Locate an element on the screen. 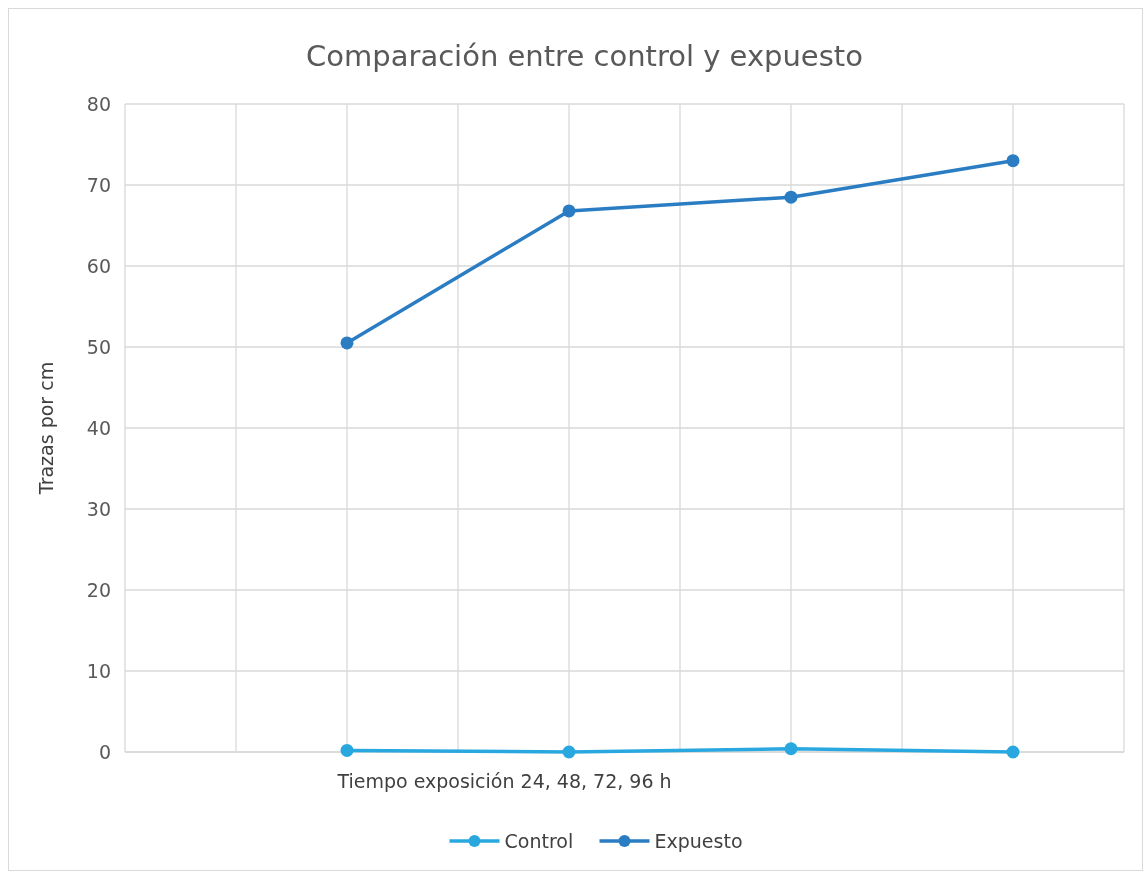 This screenshot has height=871, width=1143. y-tick-label: 30 is located at coordinates (98, 509).